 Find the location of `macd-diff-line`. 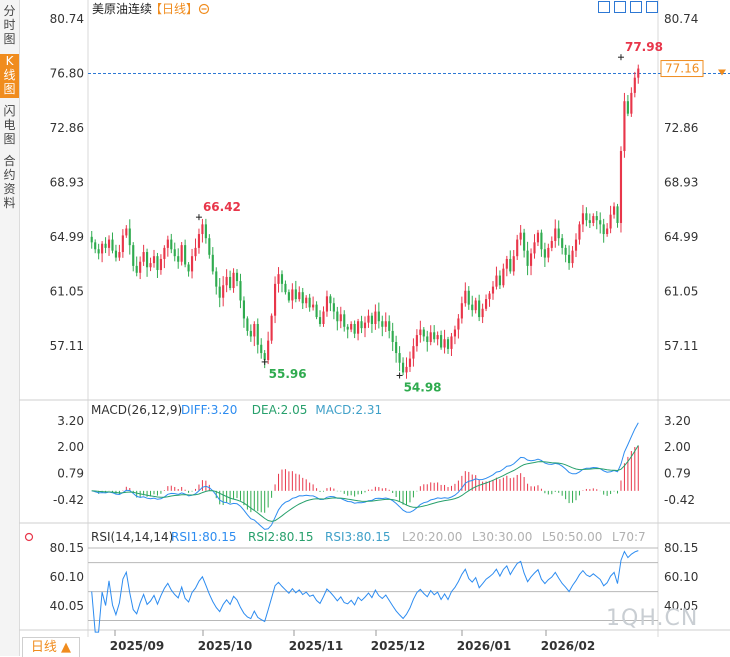

macd-diff-line is located at coordinates (365, 476).